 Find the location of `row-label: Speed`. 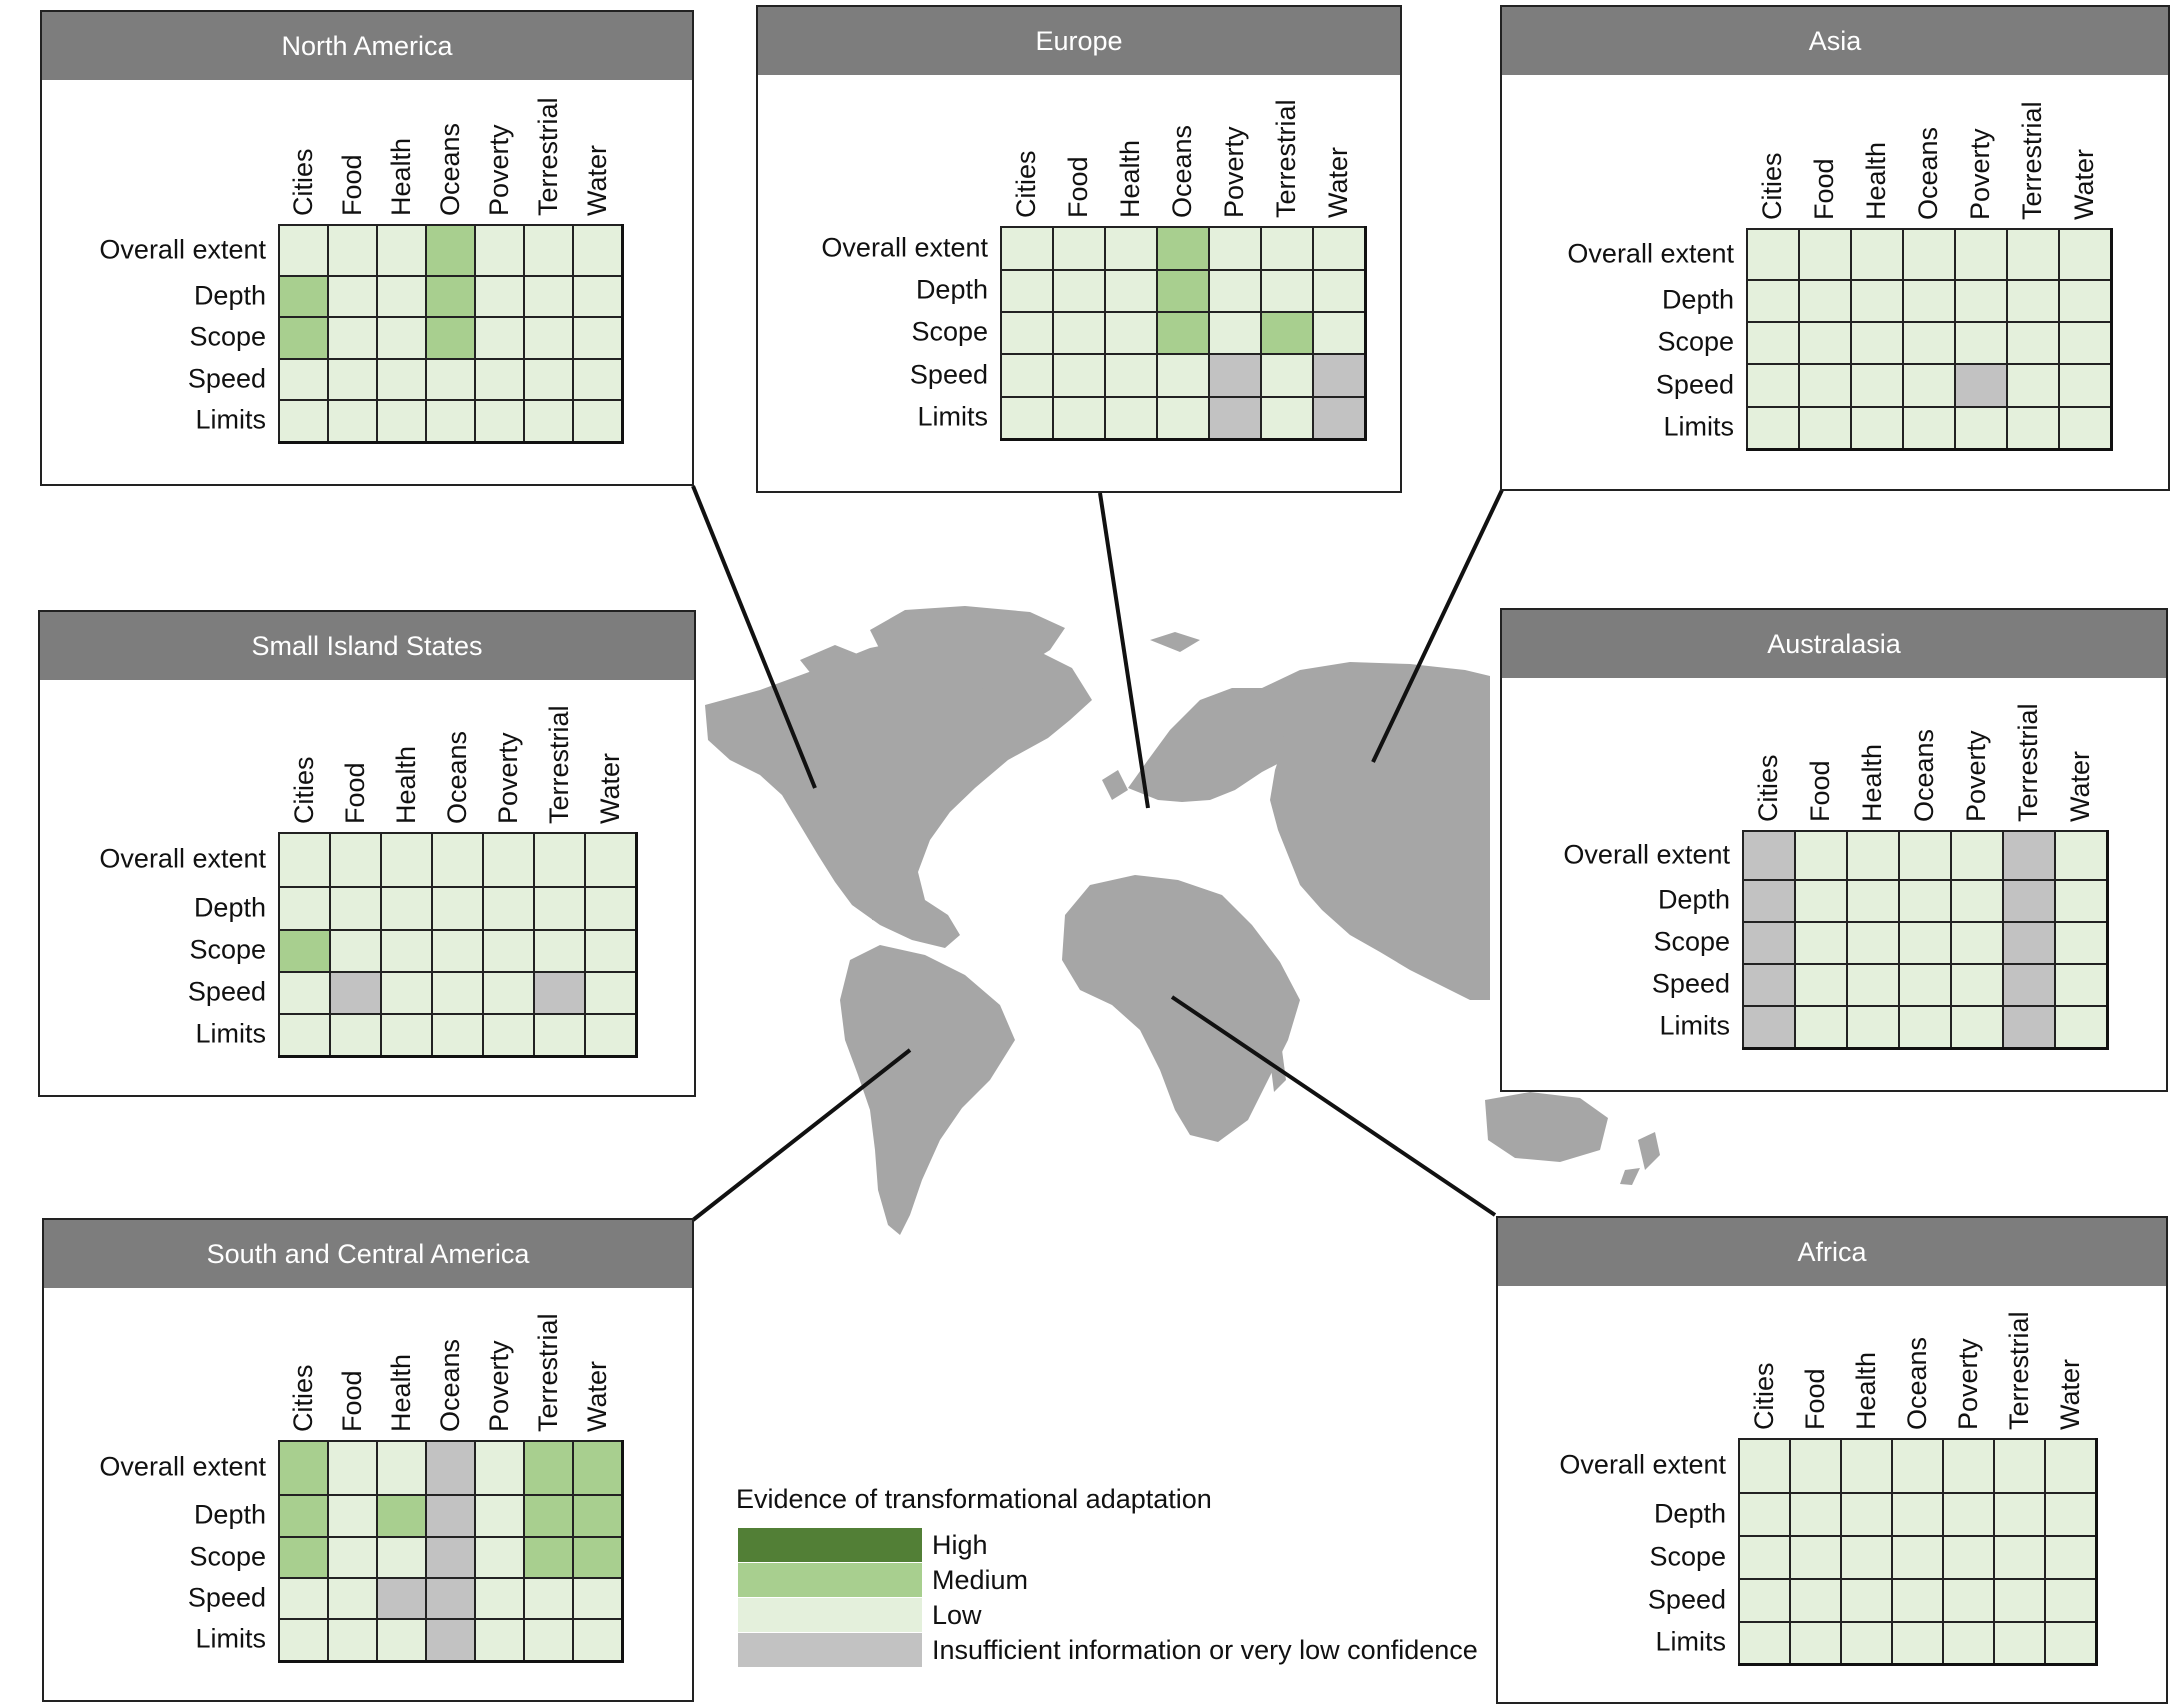

row-label: Speed is located at coordinates (1690, 983).